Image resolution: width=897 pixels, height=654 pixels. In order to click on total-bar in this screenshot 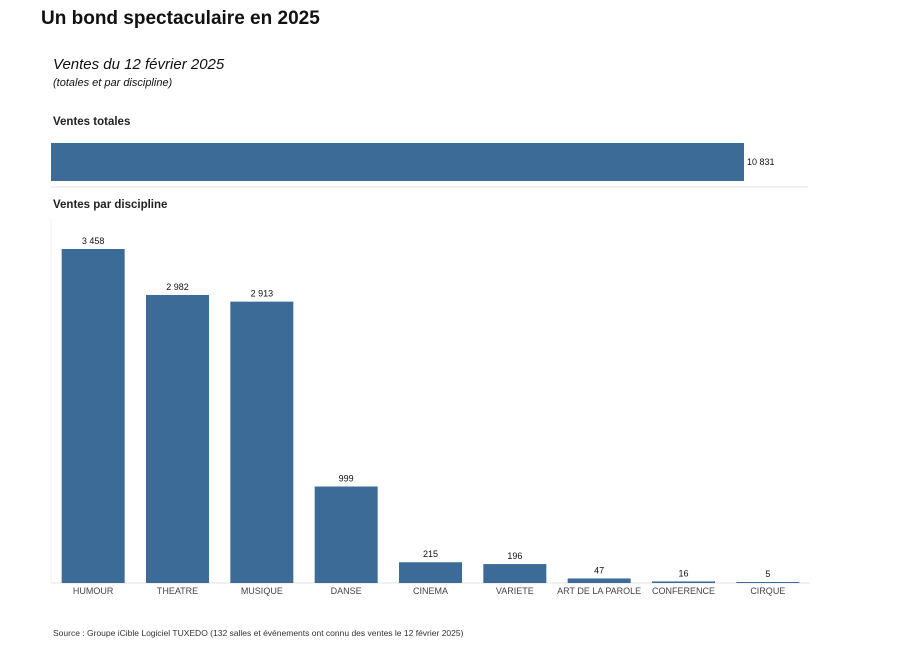, I will do `click(397, 162)`.